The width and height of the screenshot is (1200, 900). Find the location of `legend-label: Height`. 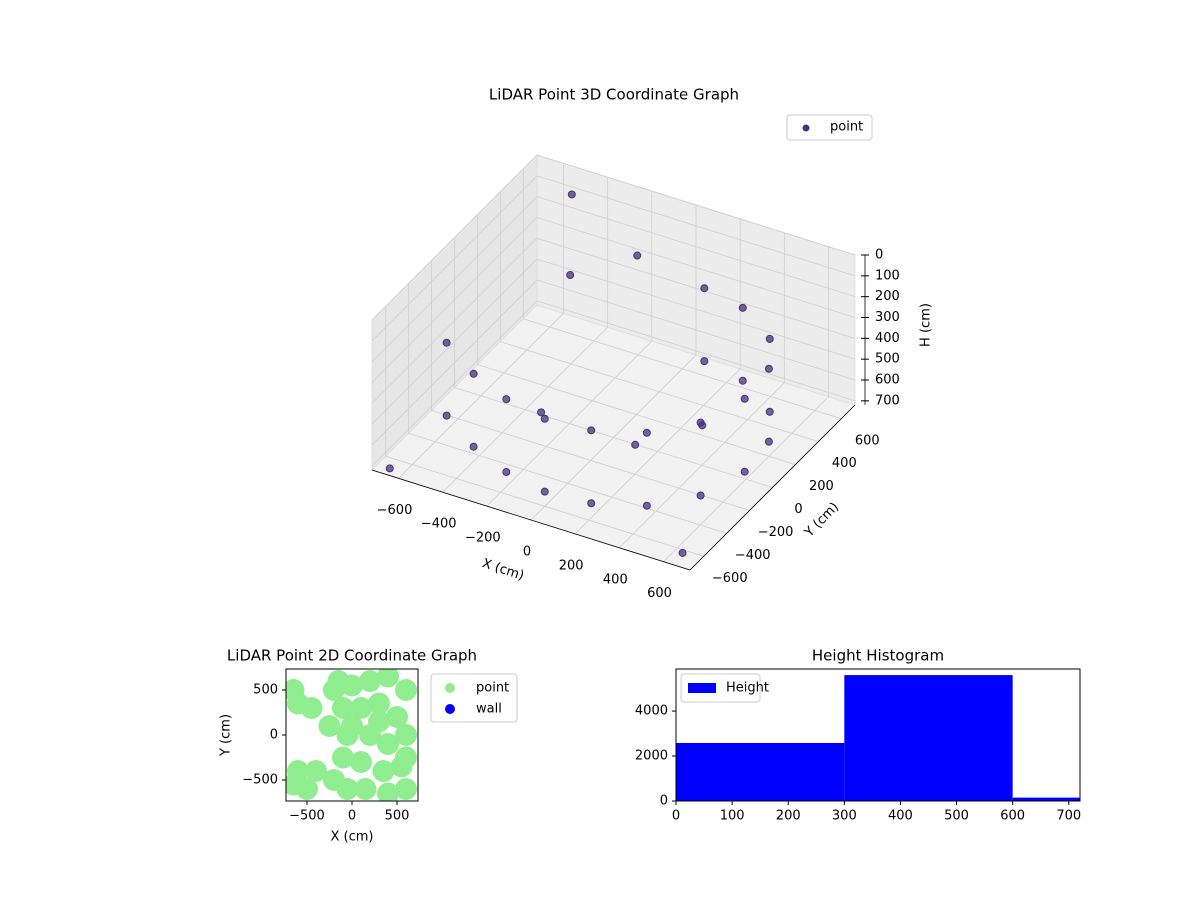

legend-label: Height is located at coordinates (747, 688).